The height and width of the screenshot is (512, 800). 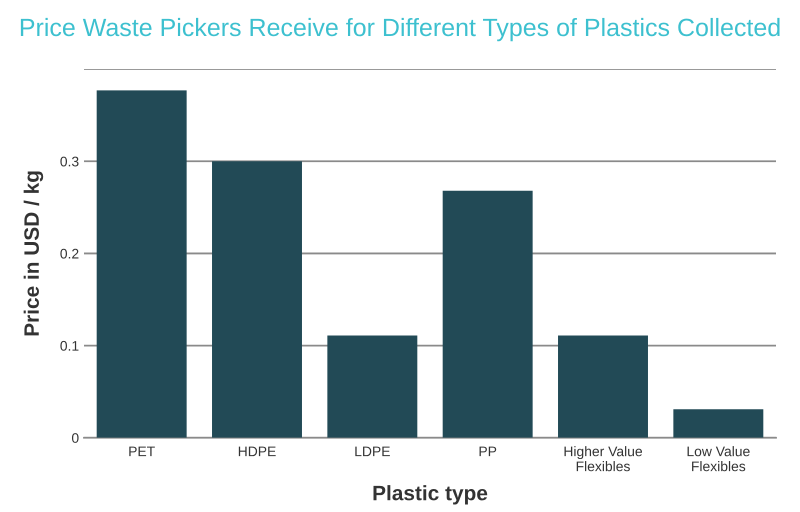 What do you see at coordinates (69, 345) in the screenshot?
I see `y-tick-label: 0.1` at bounding box center [69, 345].